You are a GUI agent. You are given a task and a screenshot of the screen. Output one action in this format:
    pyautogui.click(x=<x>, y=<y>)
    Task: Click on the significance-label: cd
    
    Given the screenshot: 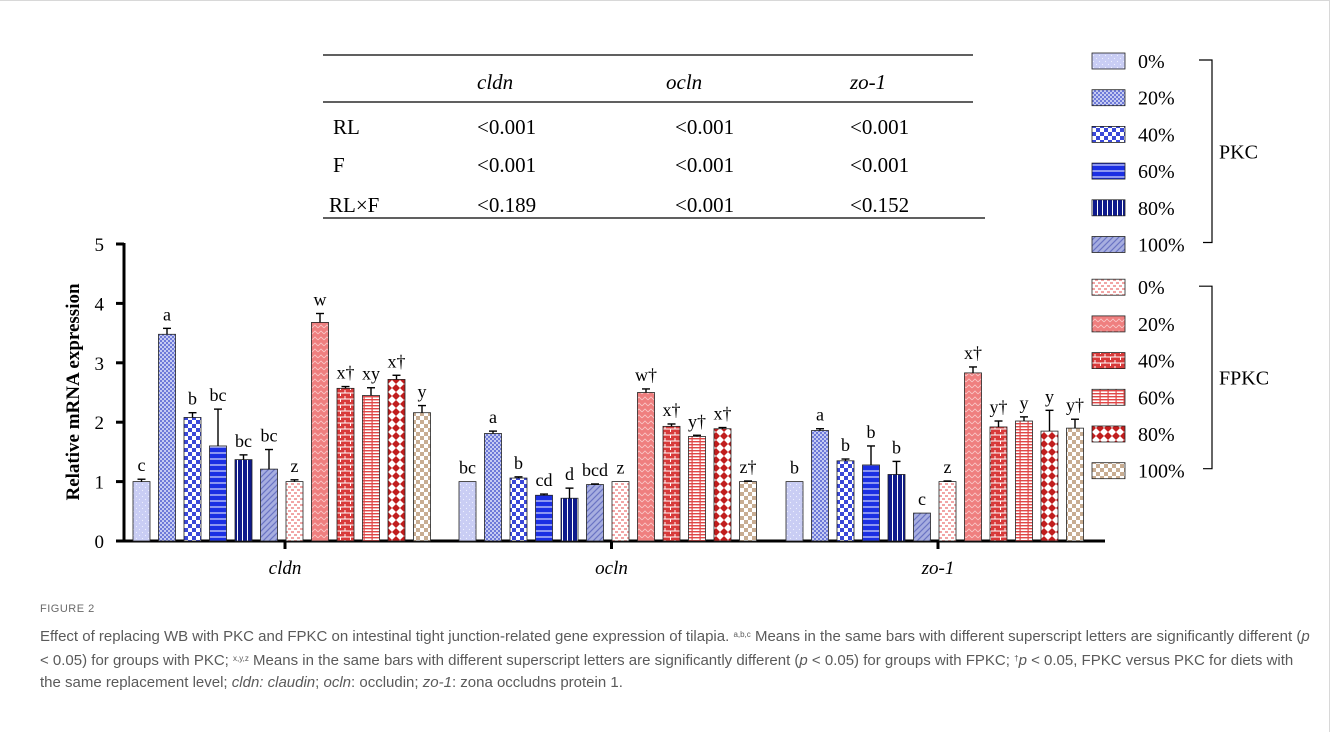 What is the action you would take?
    pyautogui.click(x=544, y=480)
    